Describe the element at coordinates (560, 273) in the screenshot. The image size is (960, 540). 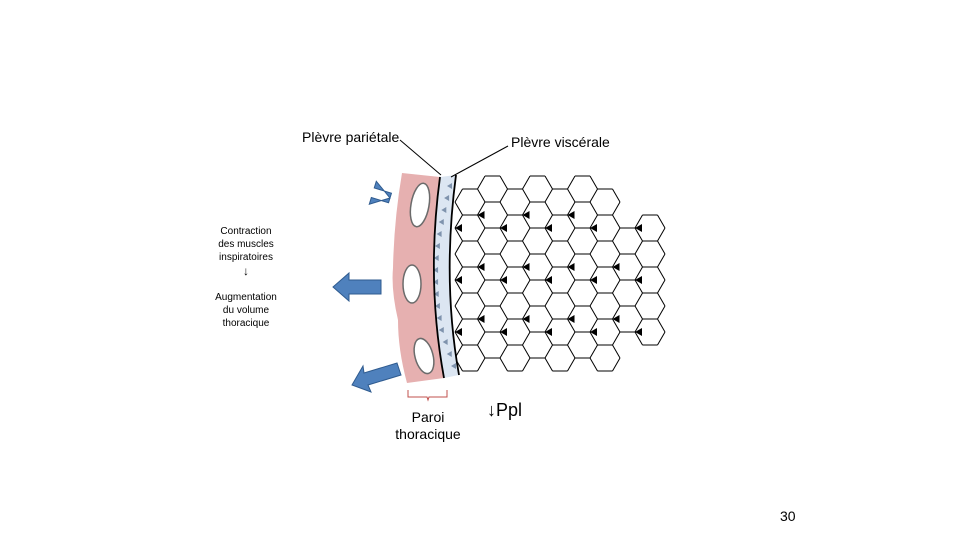
I see `lung-alveoli-network` at that location.